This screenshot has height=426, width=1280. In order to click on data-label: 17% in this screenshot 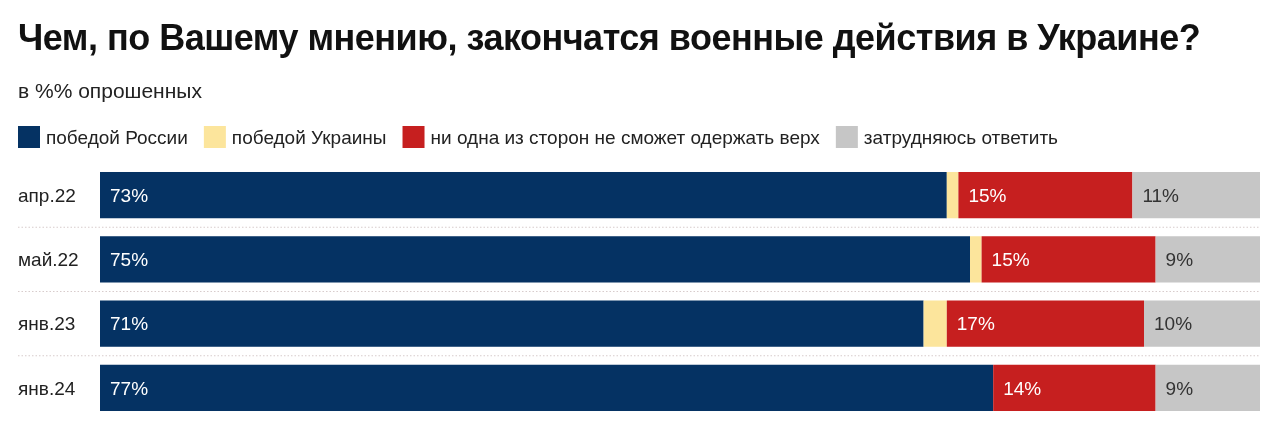, I will do `click(975, 324)`.